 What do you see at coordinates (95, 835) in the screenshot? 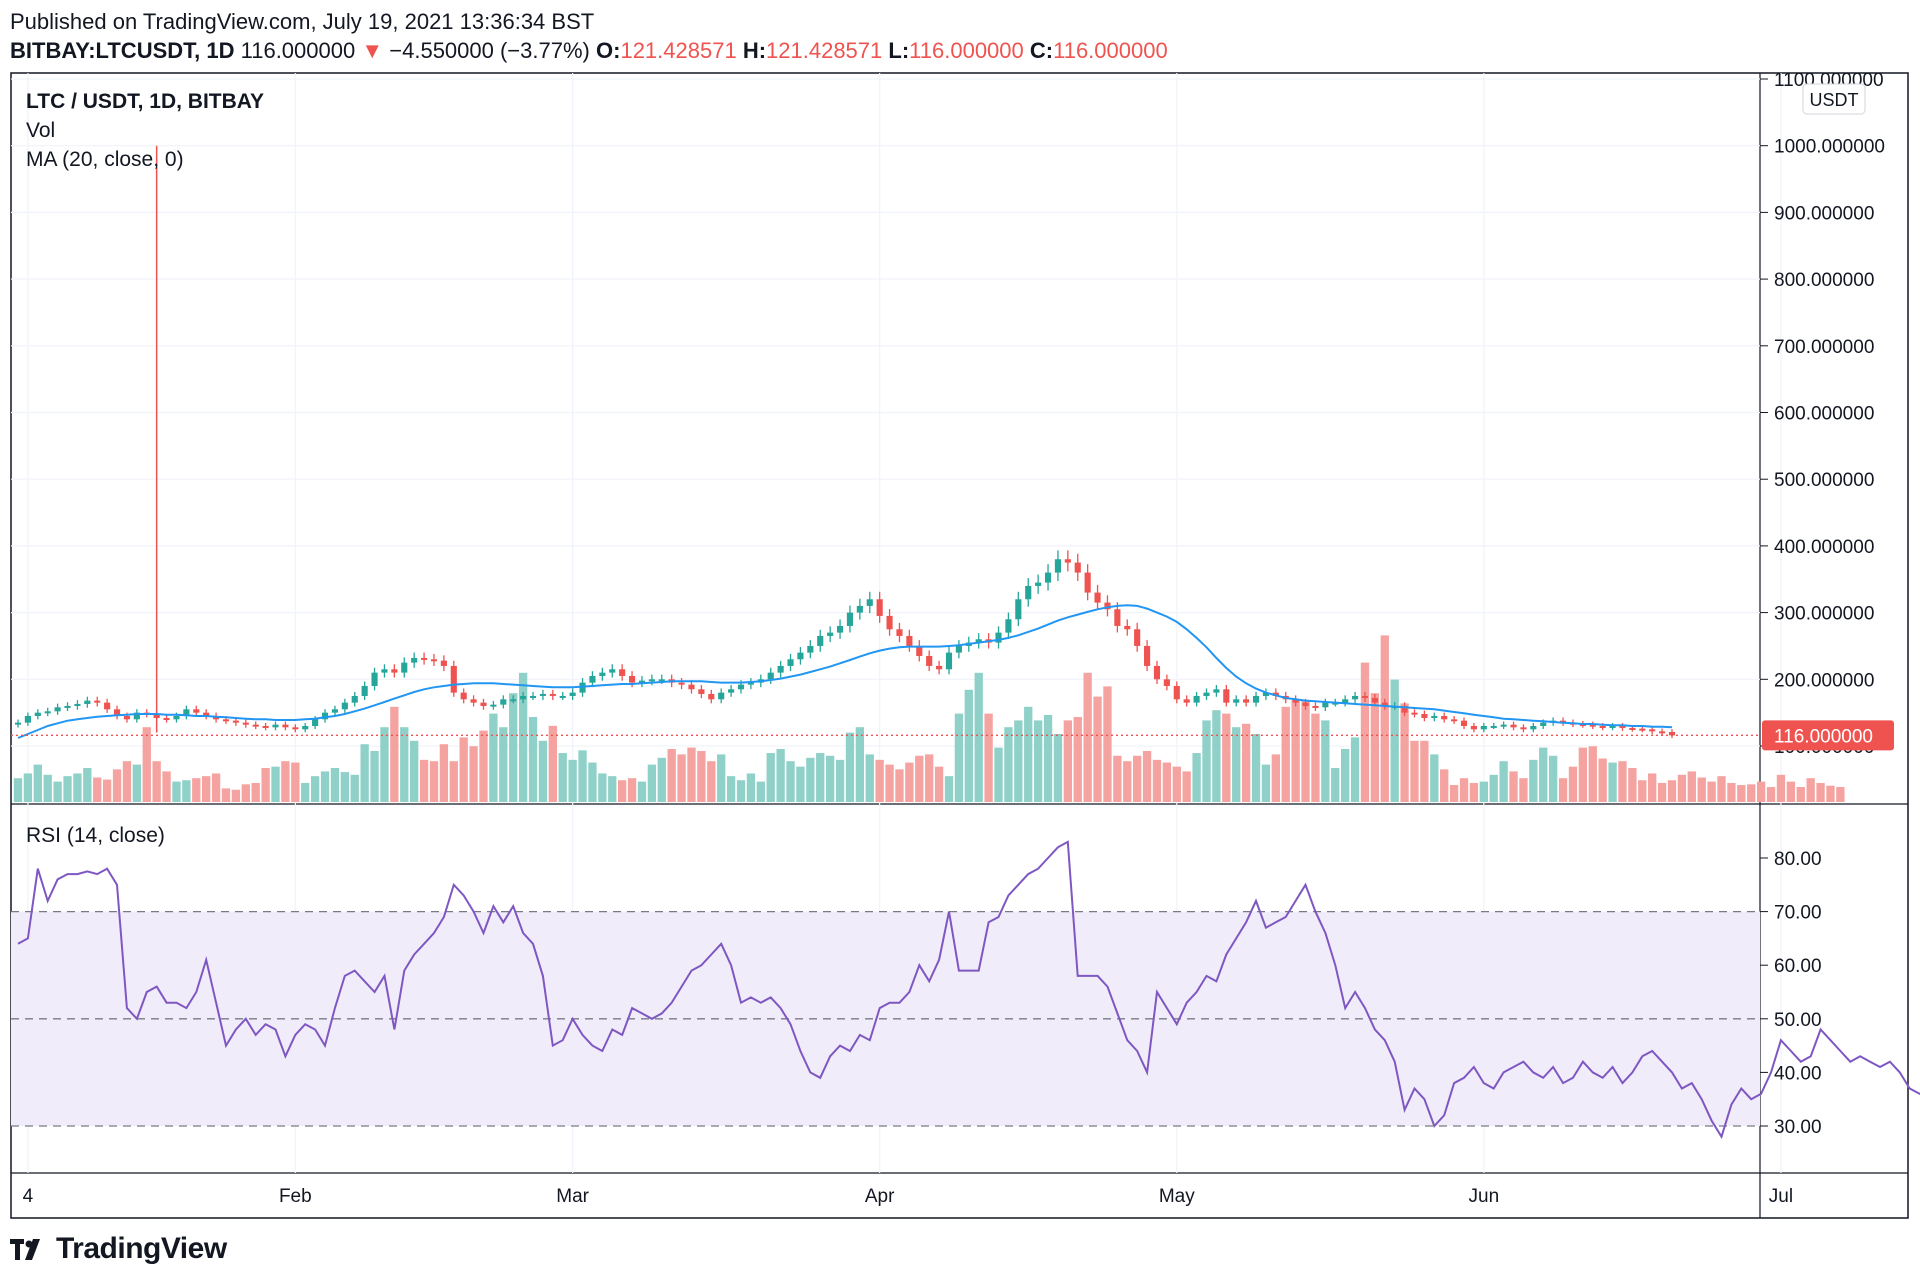
I see `legend-rsi: RSI (14, close)` at bounding box center [95, 835].